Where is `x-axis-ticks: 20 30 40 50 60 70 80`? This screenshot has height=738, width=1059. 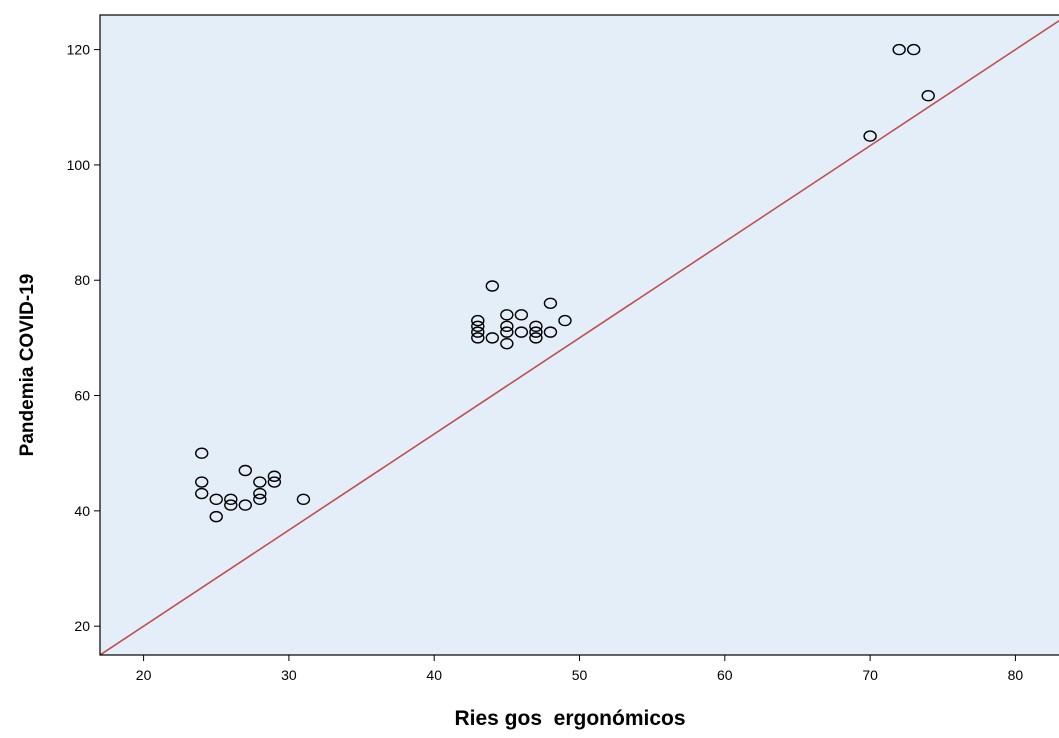 x-axis-ticks: 20 30 40 50 60 70 80 is located at coordinates (580, 669).